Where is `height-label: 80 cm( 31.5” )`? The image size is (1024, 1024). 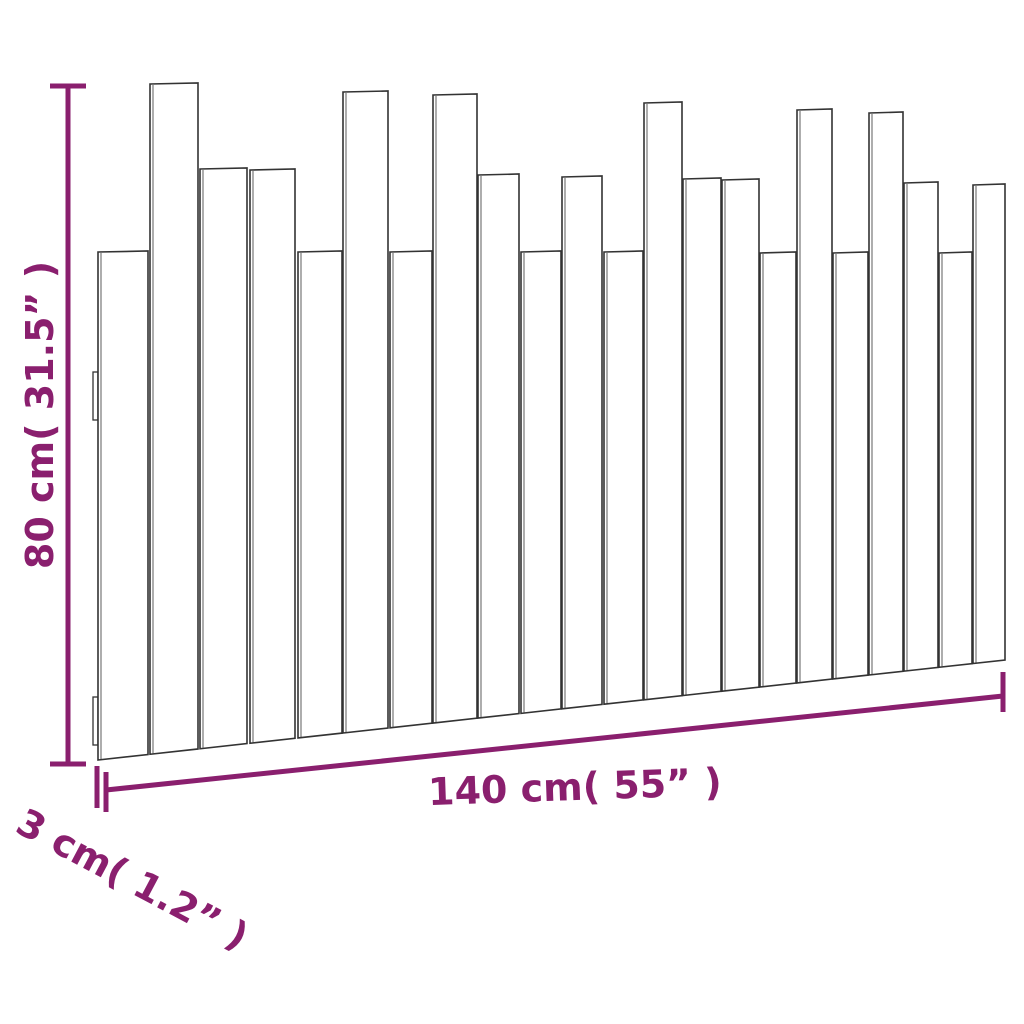
height-label: 80 cm( 31.5” ) is located at coordinates (40, 415).